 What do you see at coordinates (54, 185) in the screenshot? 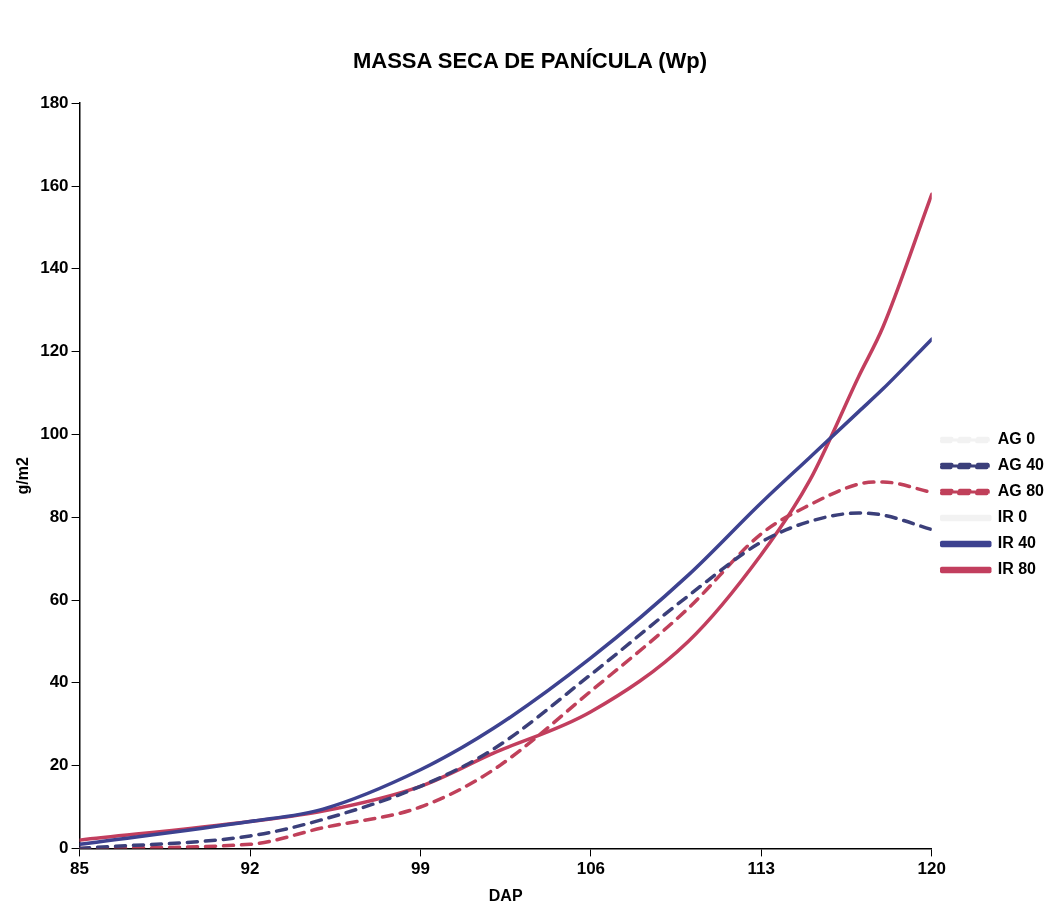
I see `y-tick-label: 160` at bounding box center [54, 185].